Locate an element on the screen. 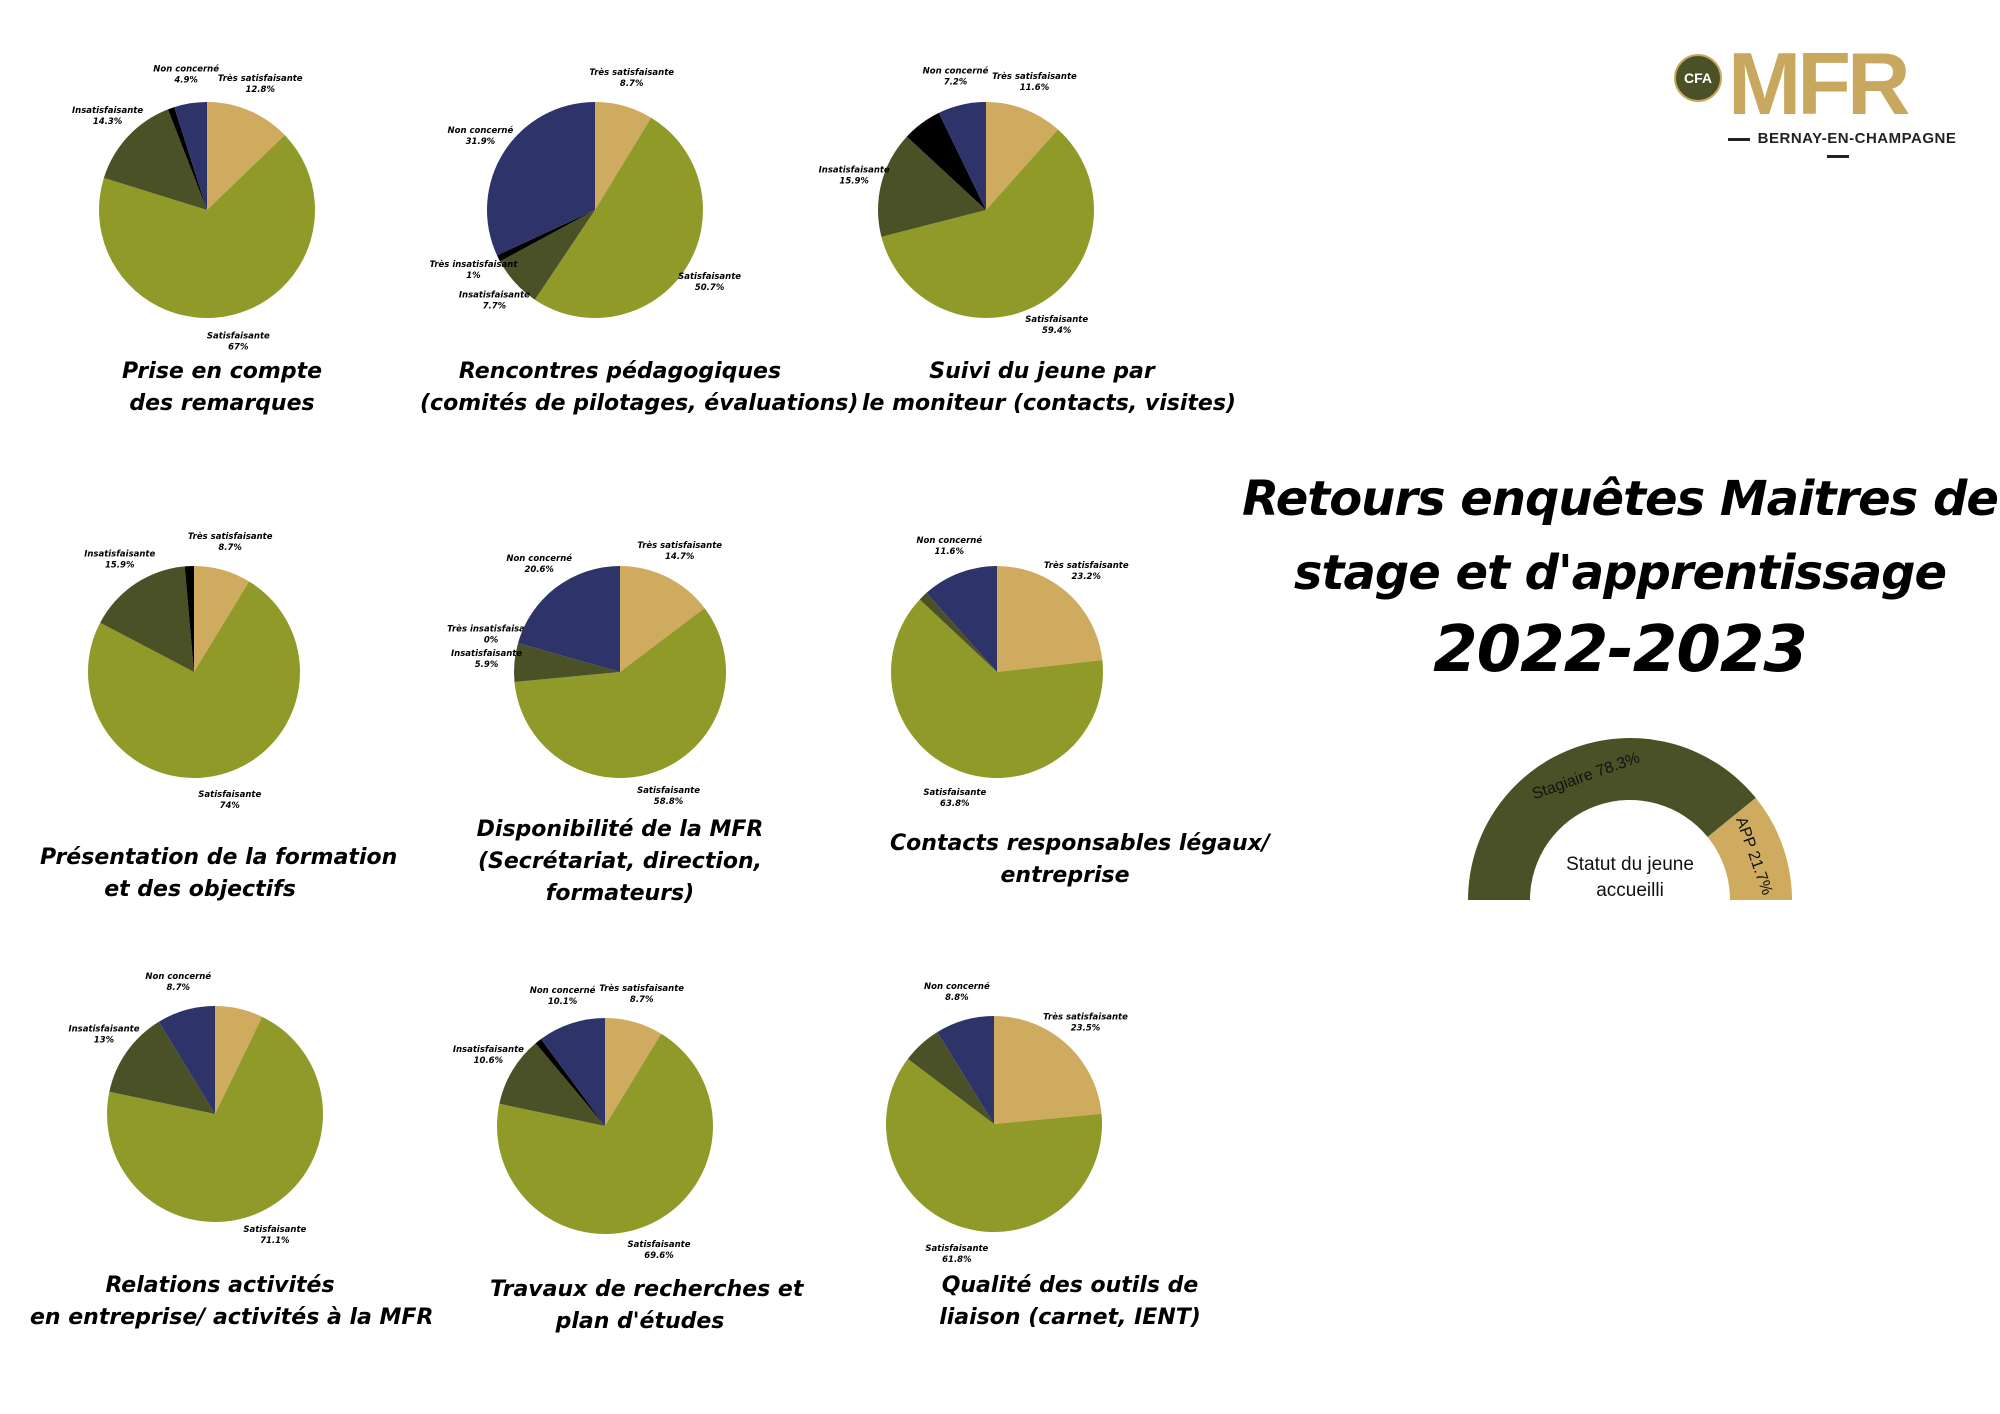 This screenshot has width=2000, height=1414. slice-label-non-concerne: Non concerné 7.2% is located at coordinates (956, 76).